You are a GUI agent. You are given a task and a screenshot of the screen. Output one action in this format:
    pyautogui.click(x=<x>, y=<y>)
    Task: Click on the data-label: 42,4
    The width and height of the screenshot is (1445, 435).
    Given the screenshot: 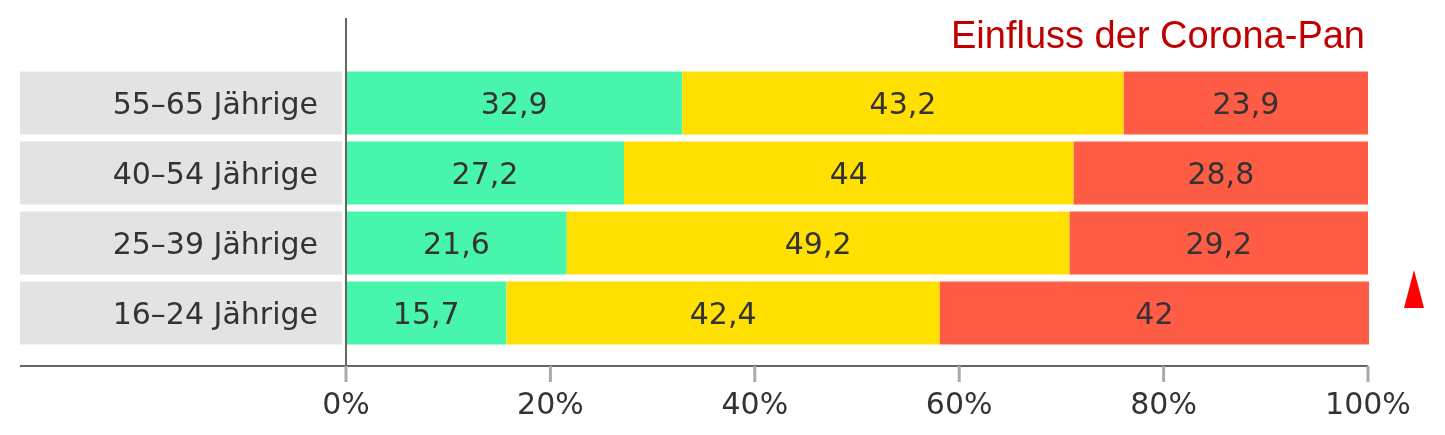 What is the action you would take?
    pyautogui.click(x=723, y=313)
    